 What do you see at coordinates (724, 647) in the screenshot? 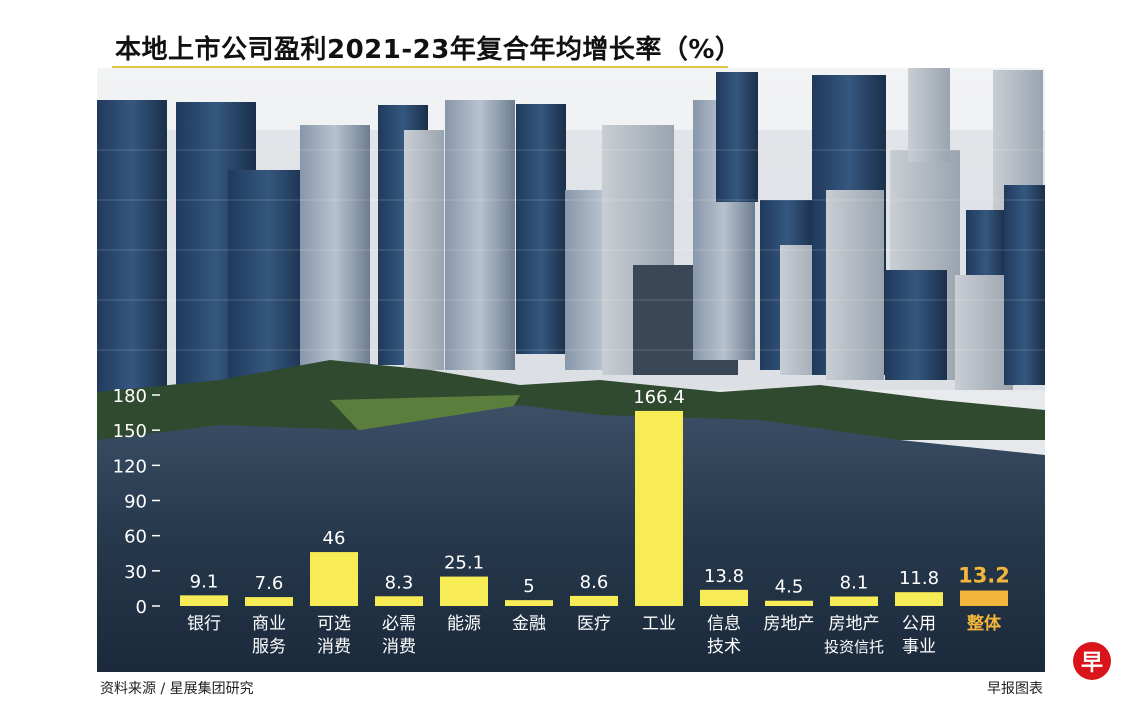
I see `category-label: 技术` at bounding box center [724, 647].